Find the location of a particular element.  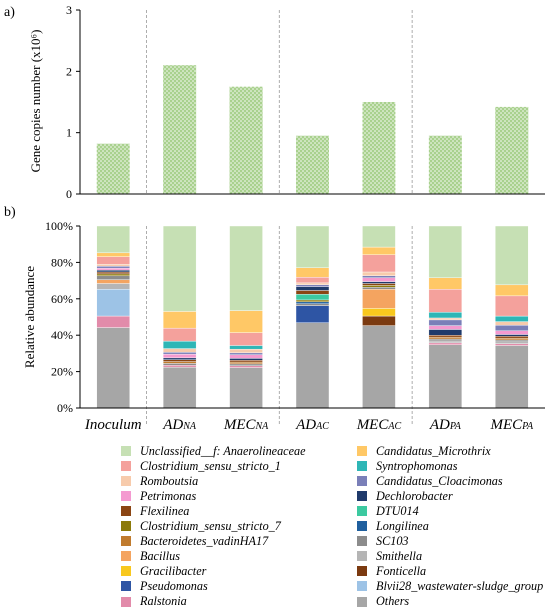

legend-item: Gracilibacter is located at coordinates (163, 571).